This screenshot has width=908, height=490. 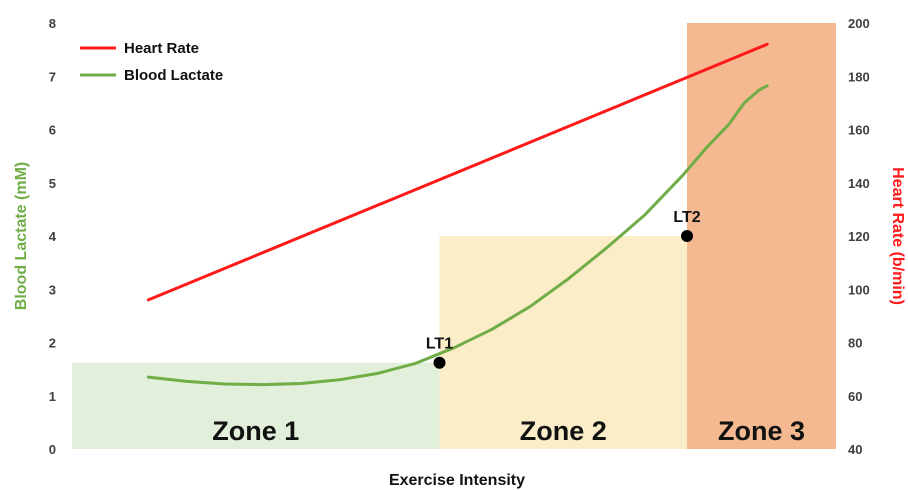 I want to click on left-tick-label: 8, so click(x=52, y=23).